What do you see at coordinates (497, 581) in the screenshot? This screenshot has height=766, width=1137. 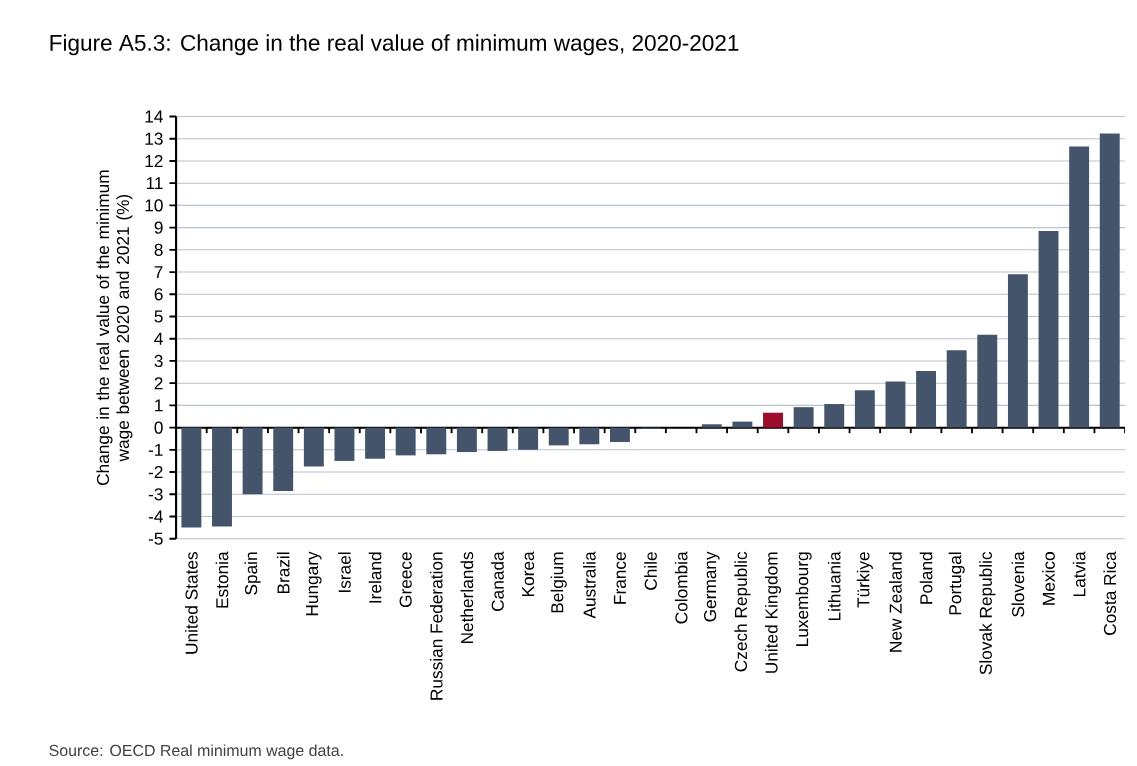 I see `x-tick-label: Canada` at bounding box center [497, 581].